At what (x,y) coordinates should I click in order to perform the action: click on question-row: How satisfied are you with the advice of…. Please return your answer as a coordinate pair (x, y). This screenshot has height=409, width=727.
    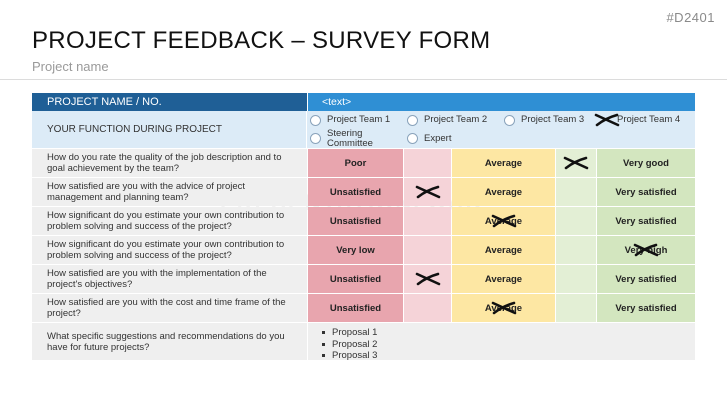
    Looking at the image, I should click on (363, 192).